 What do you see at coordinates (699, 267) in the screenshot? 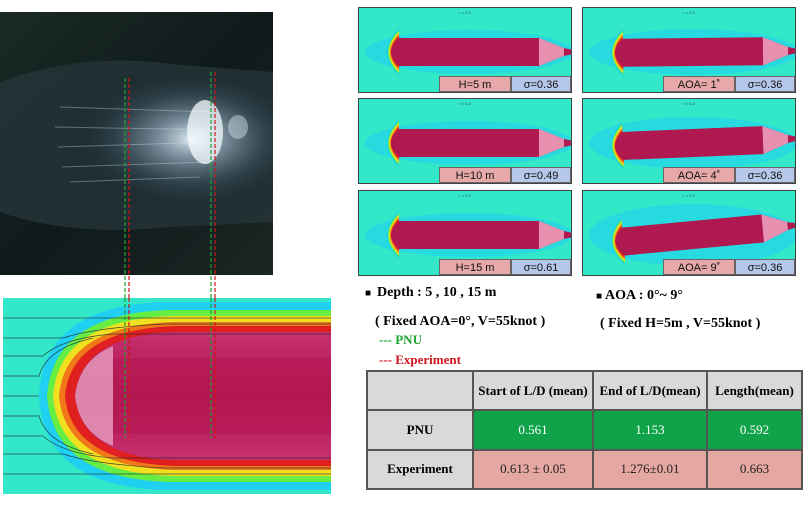
I see `panel-label: AOA= 9˚` at bounding box center [699, 267].